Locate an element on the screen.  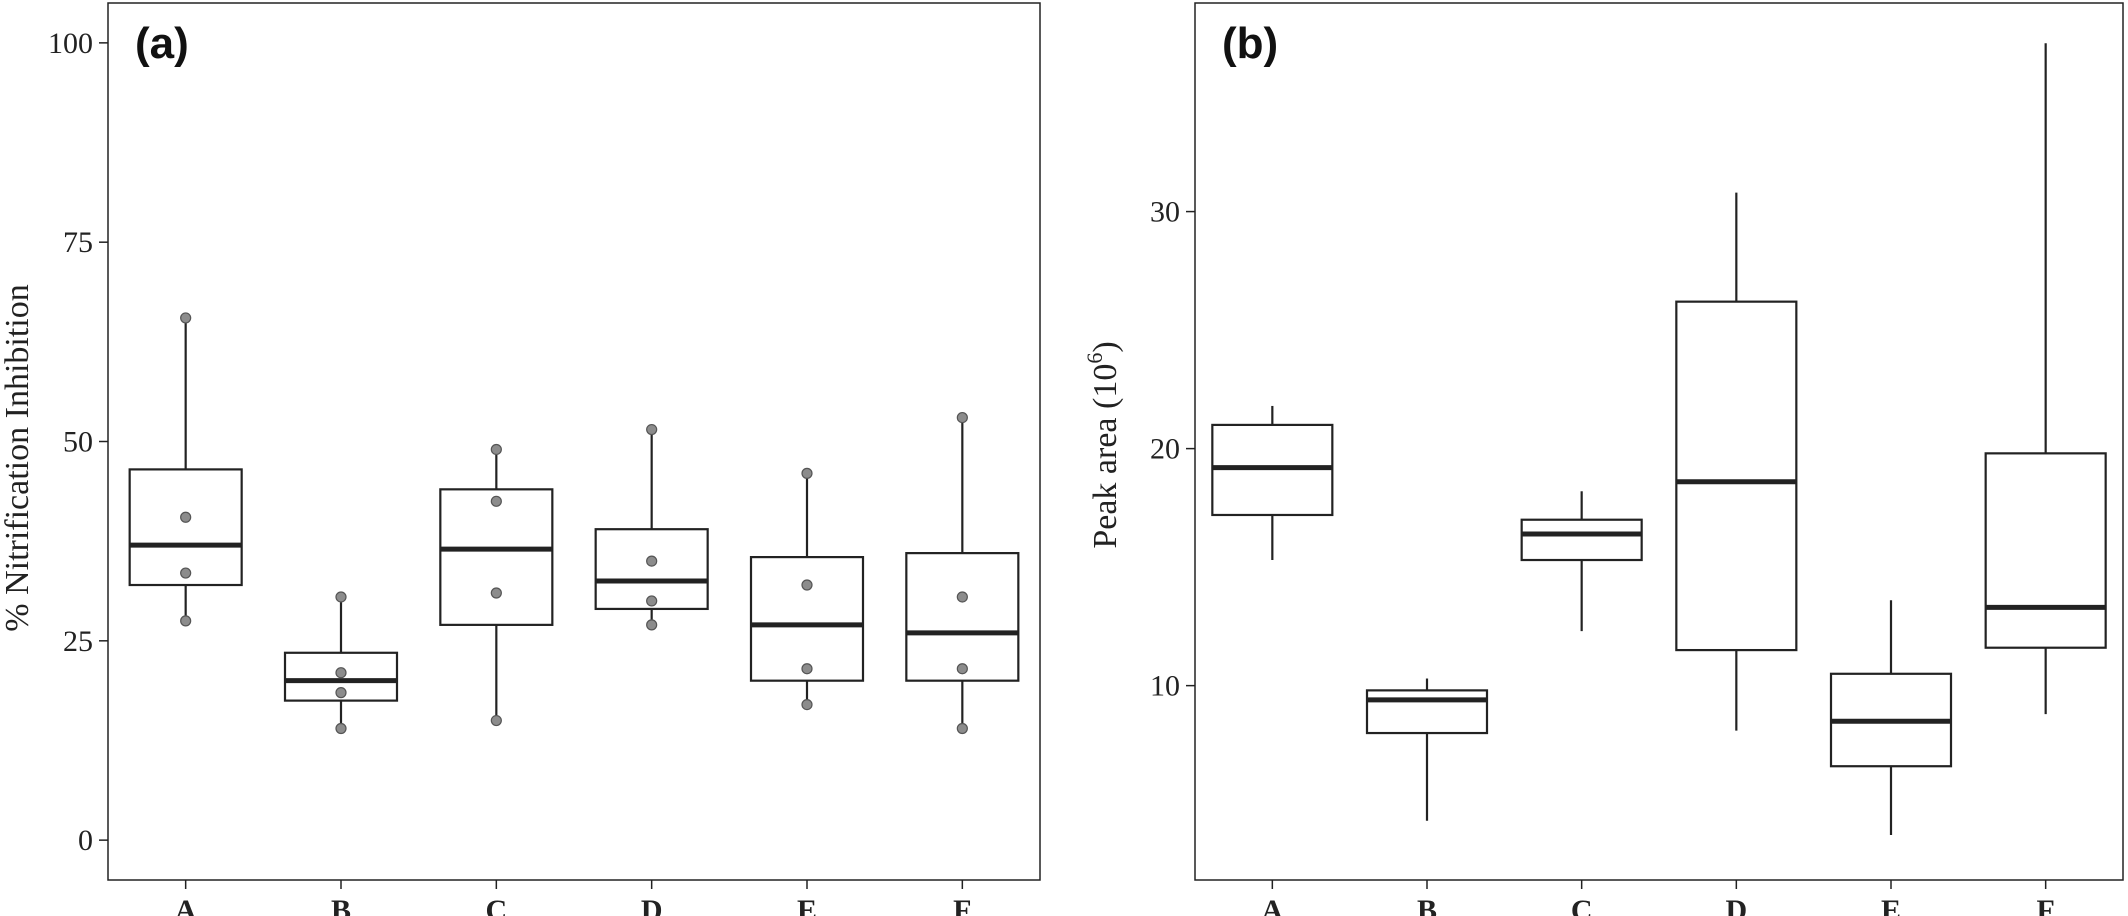
y-axis-title-suffix: ) is located at coordinates (1105, 346).